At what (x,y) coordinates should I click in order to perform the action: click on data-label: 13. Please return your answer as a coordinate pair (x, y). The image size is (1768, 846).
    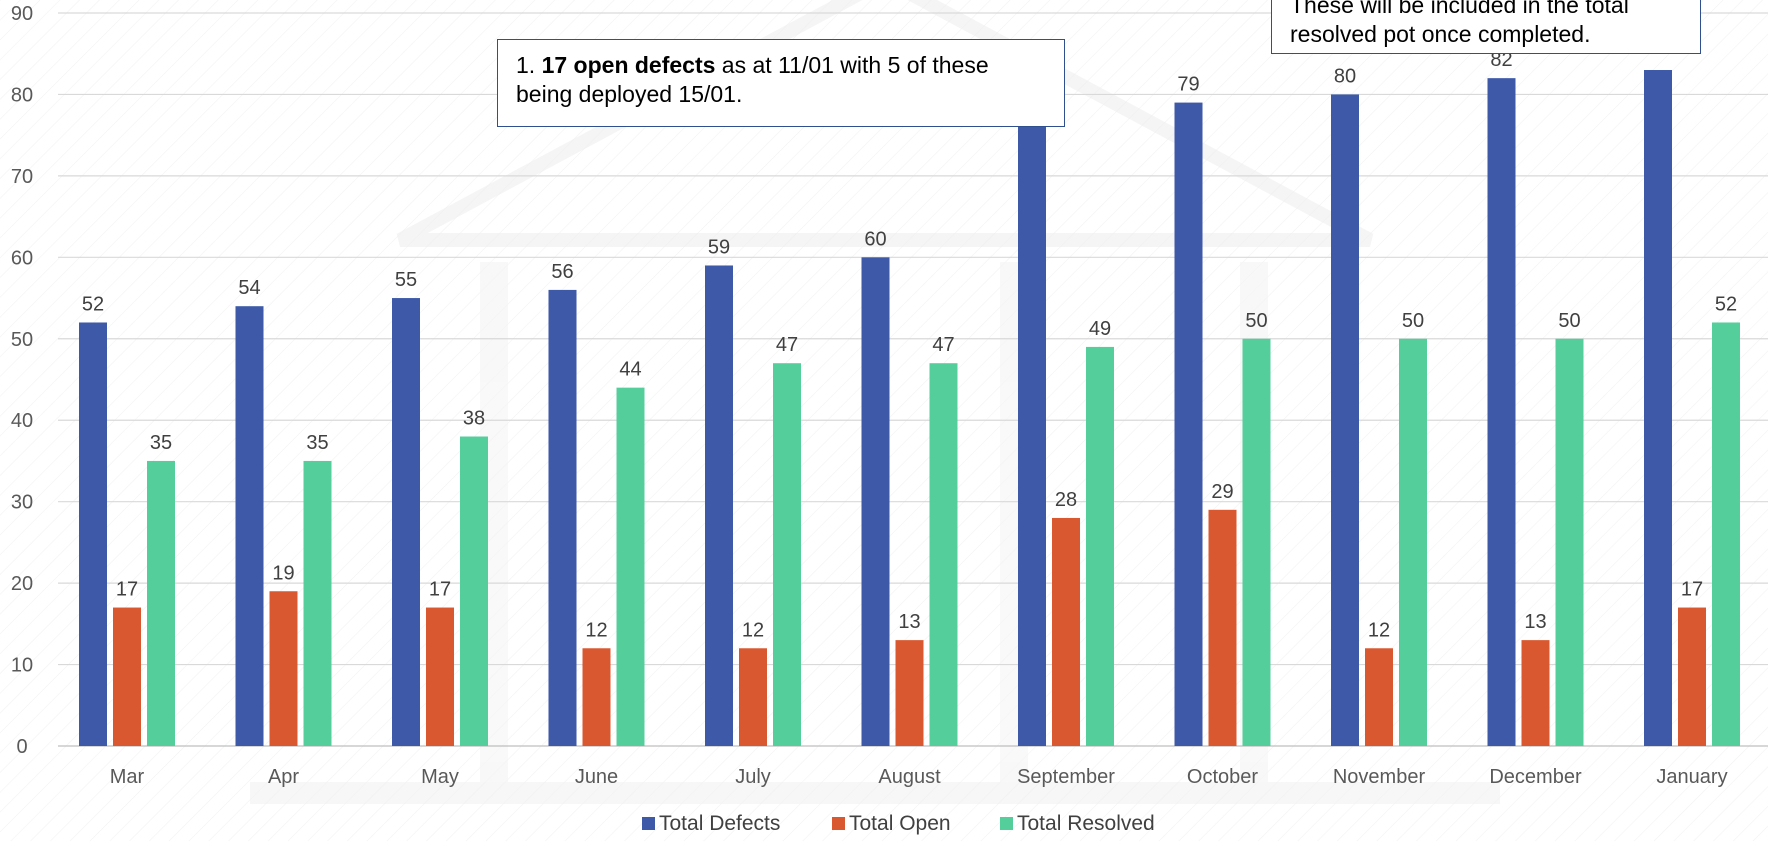
    Looking at the image, I should click on (909, 622).